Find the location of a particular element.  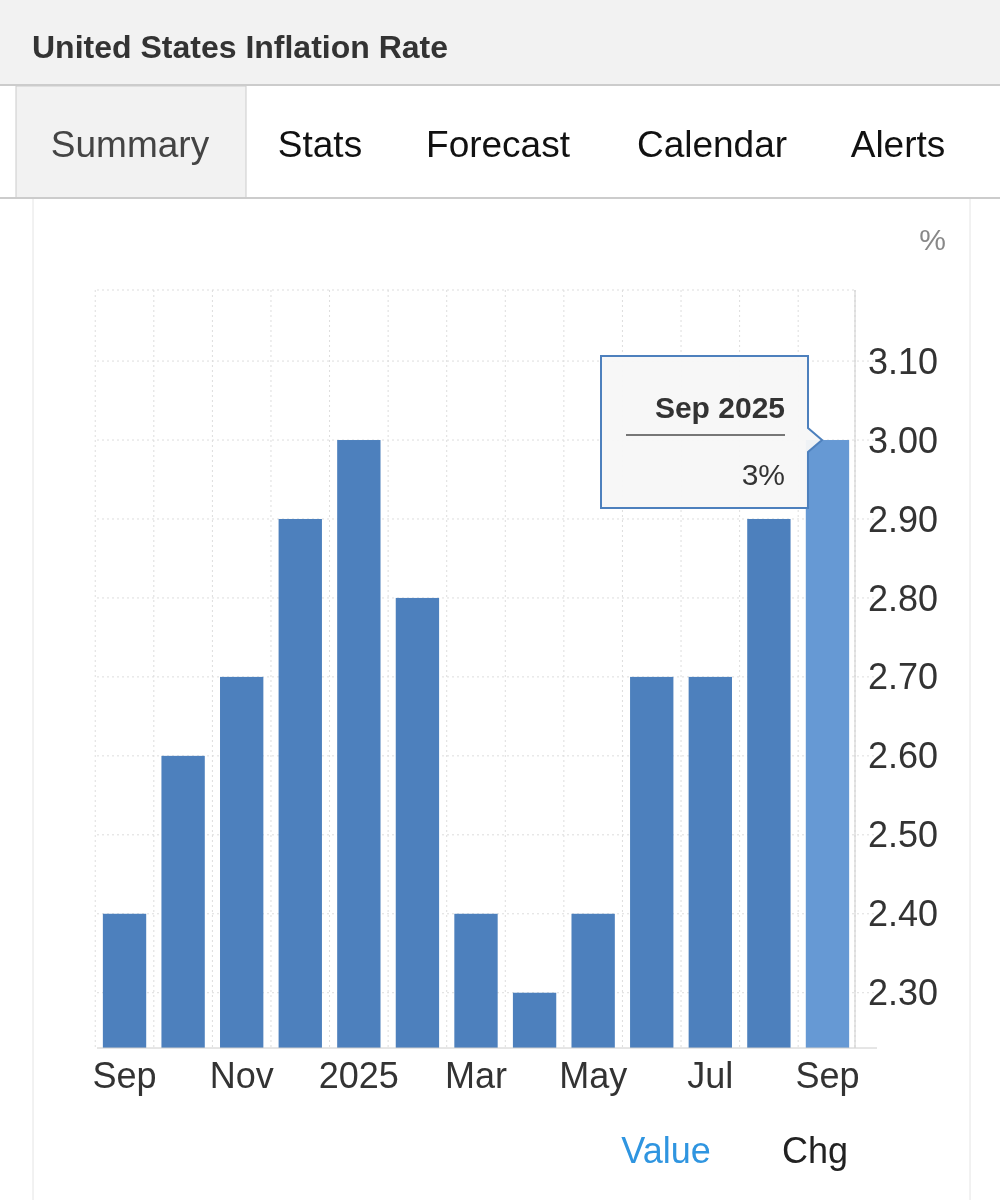

text: Summary is located at coordinates (130, 144).